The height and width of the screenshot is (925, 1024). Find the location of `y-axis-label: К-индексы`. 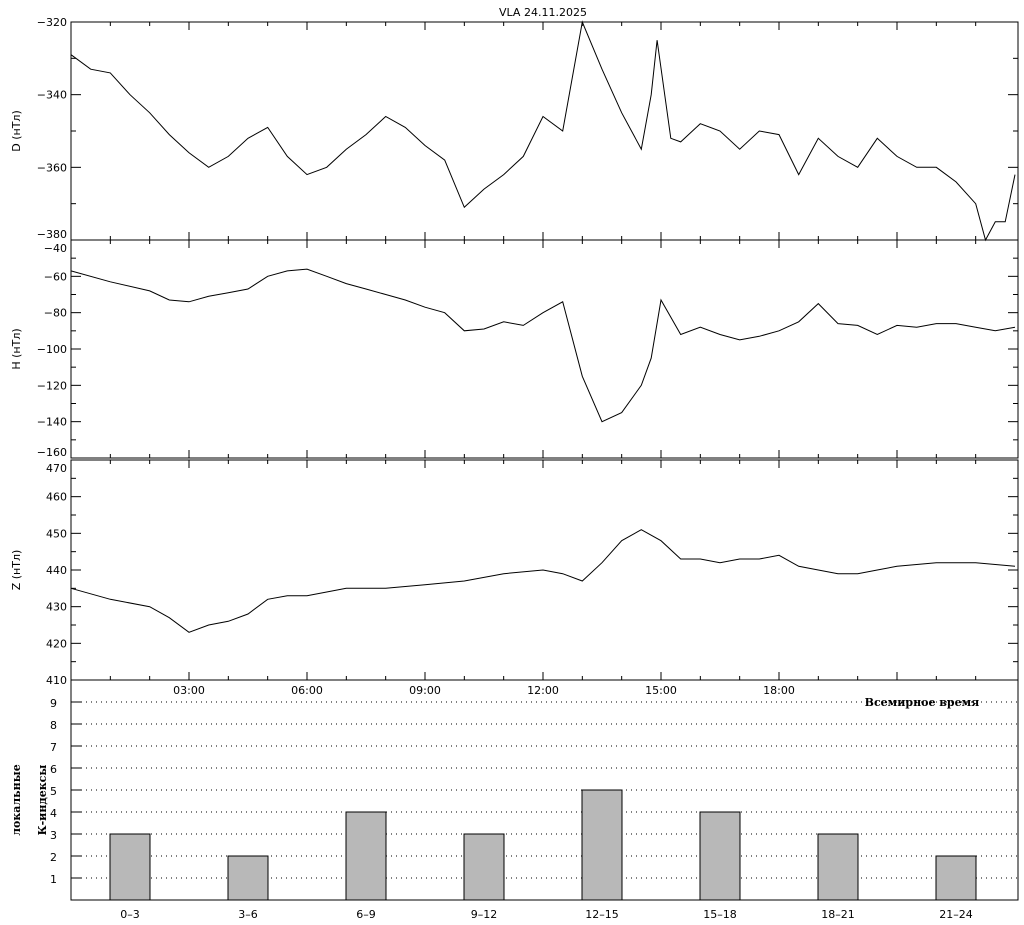

y-axis-label: К-индексы is located at coordinates (42, 800).